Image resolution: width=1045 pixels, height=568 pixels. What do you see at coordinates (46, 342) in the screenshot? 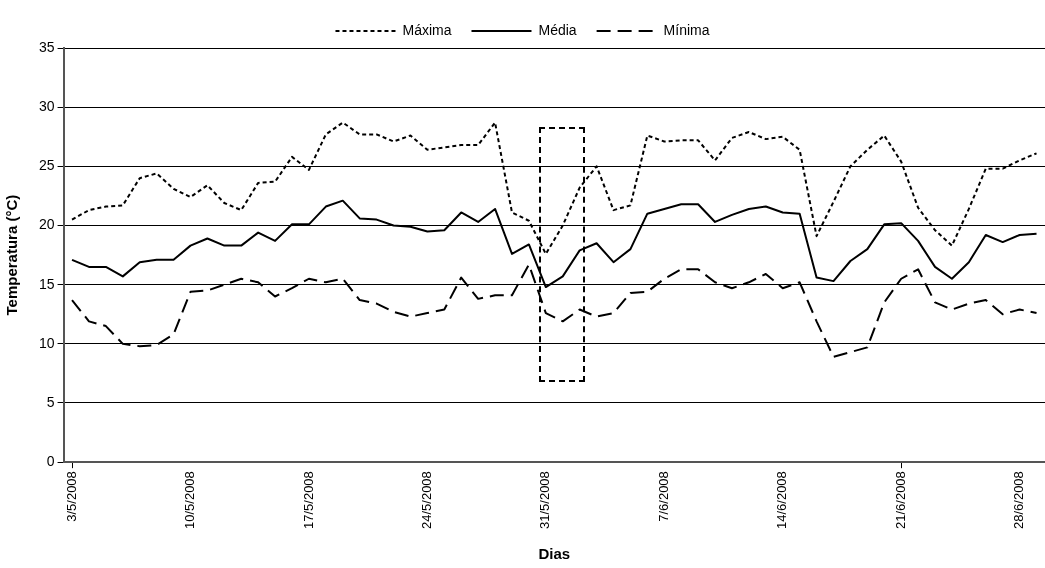
I see `y-tick-label: 10` at bounding box center [46, 342].